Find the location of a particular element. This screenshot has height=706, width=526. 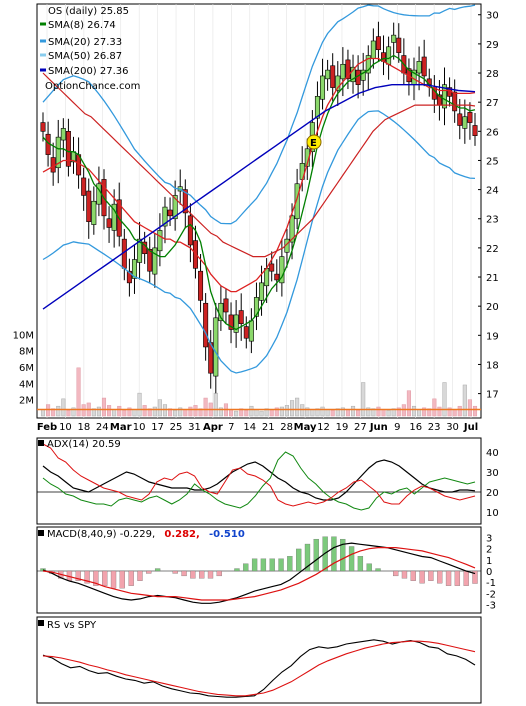

volume-axis-label: 8M is located at coordinates (26, 352).